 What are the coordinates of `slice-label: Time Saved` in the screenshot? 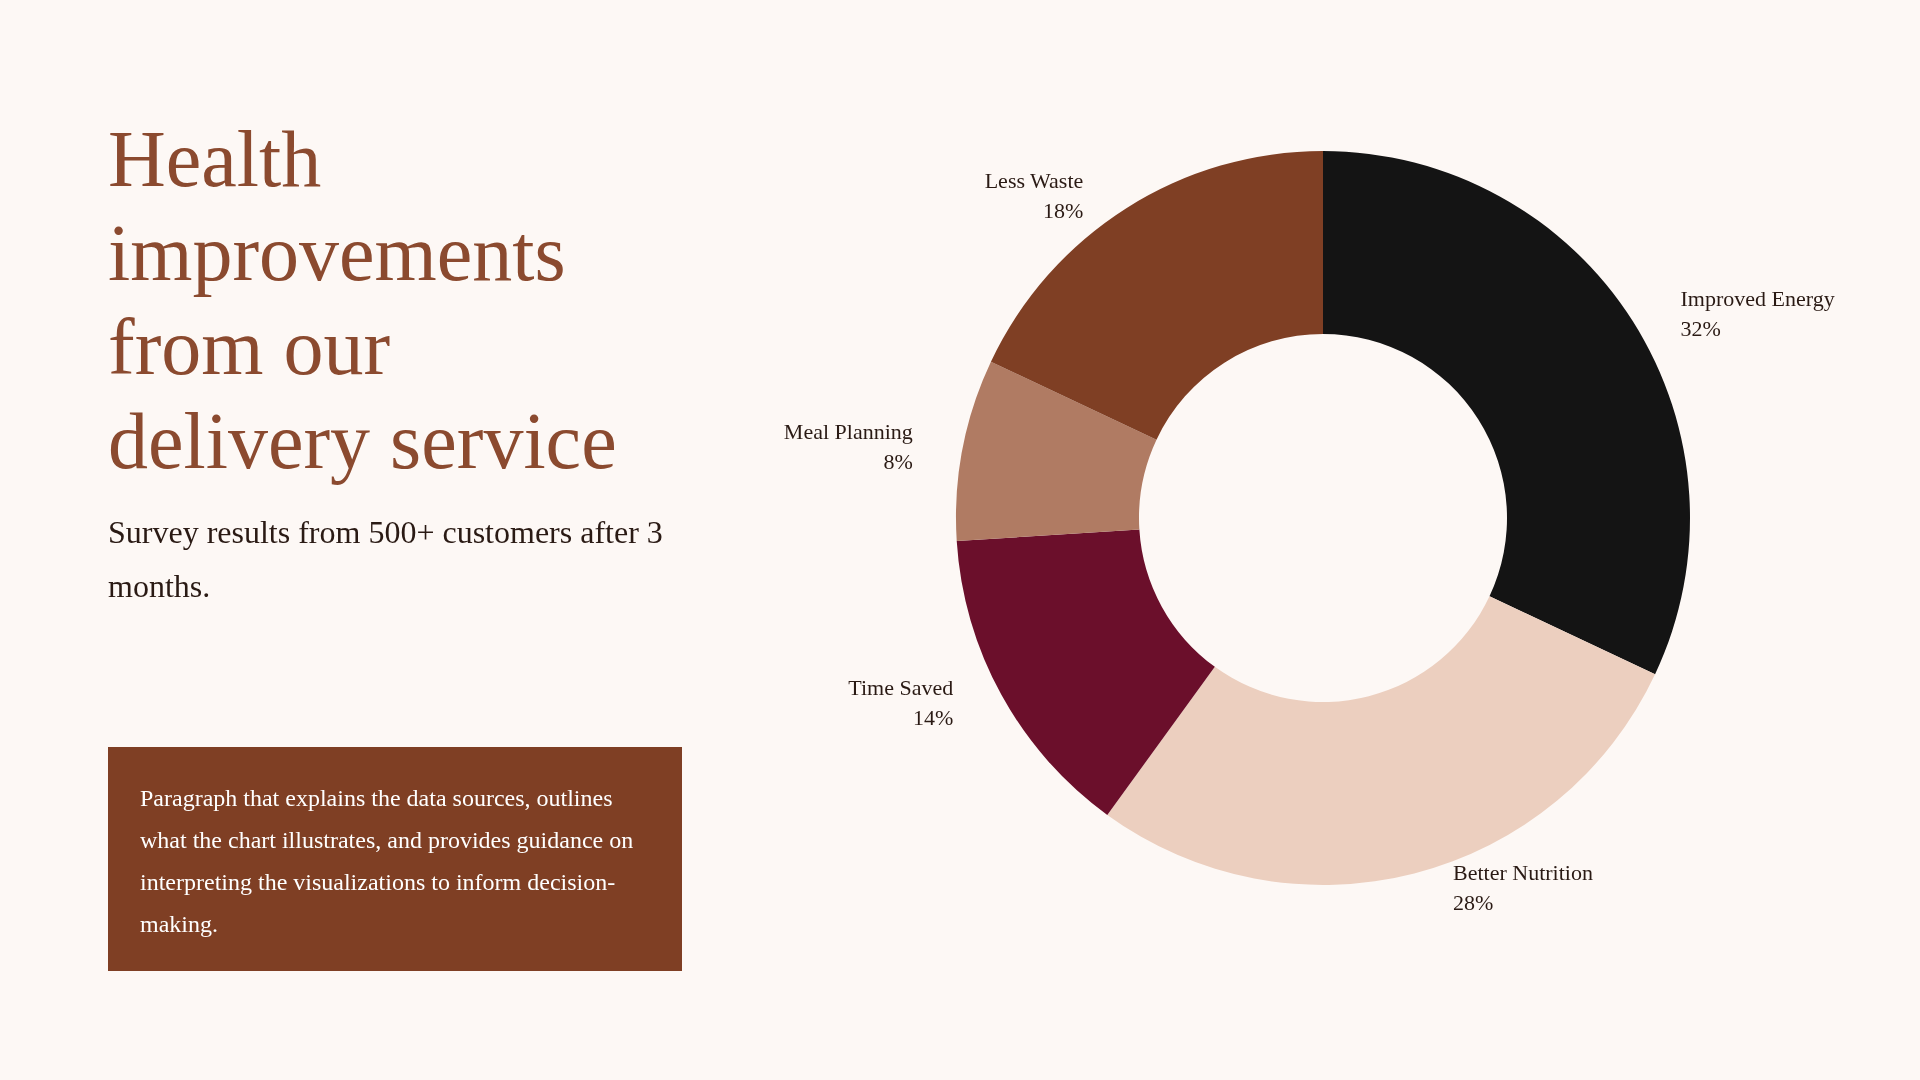 It's located at (901, 687).